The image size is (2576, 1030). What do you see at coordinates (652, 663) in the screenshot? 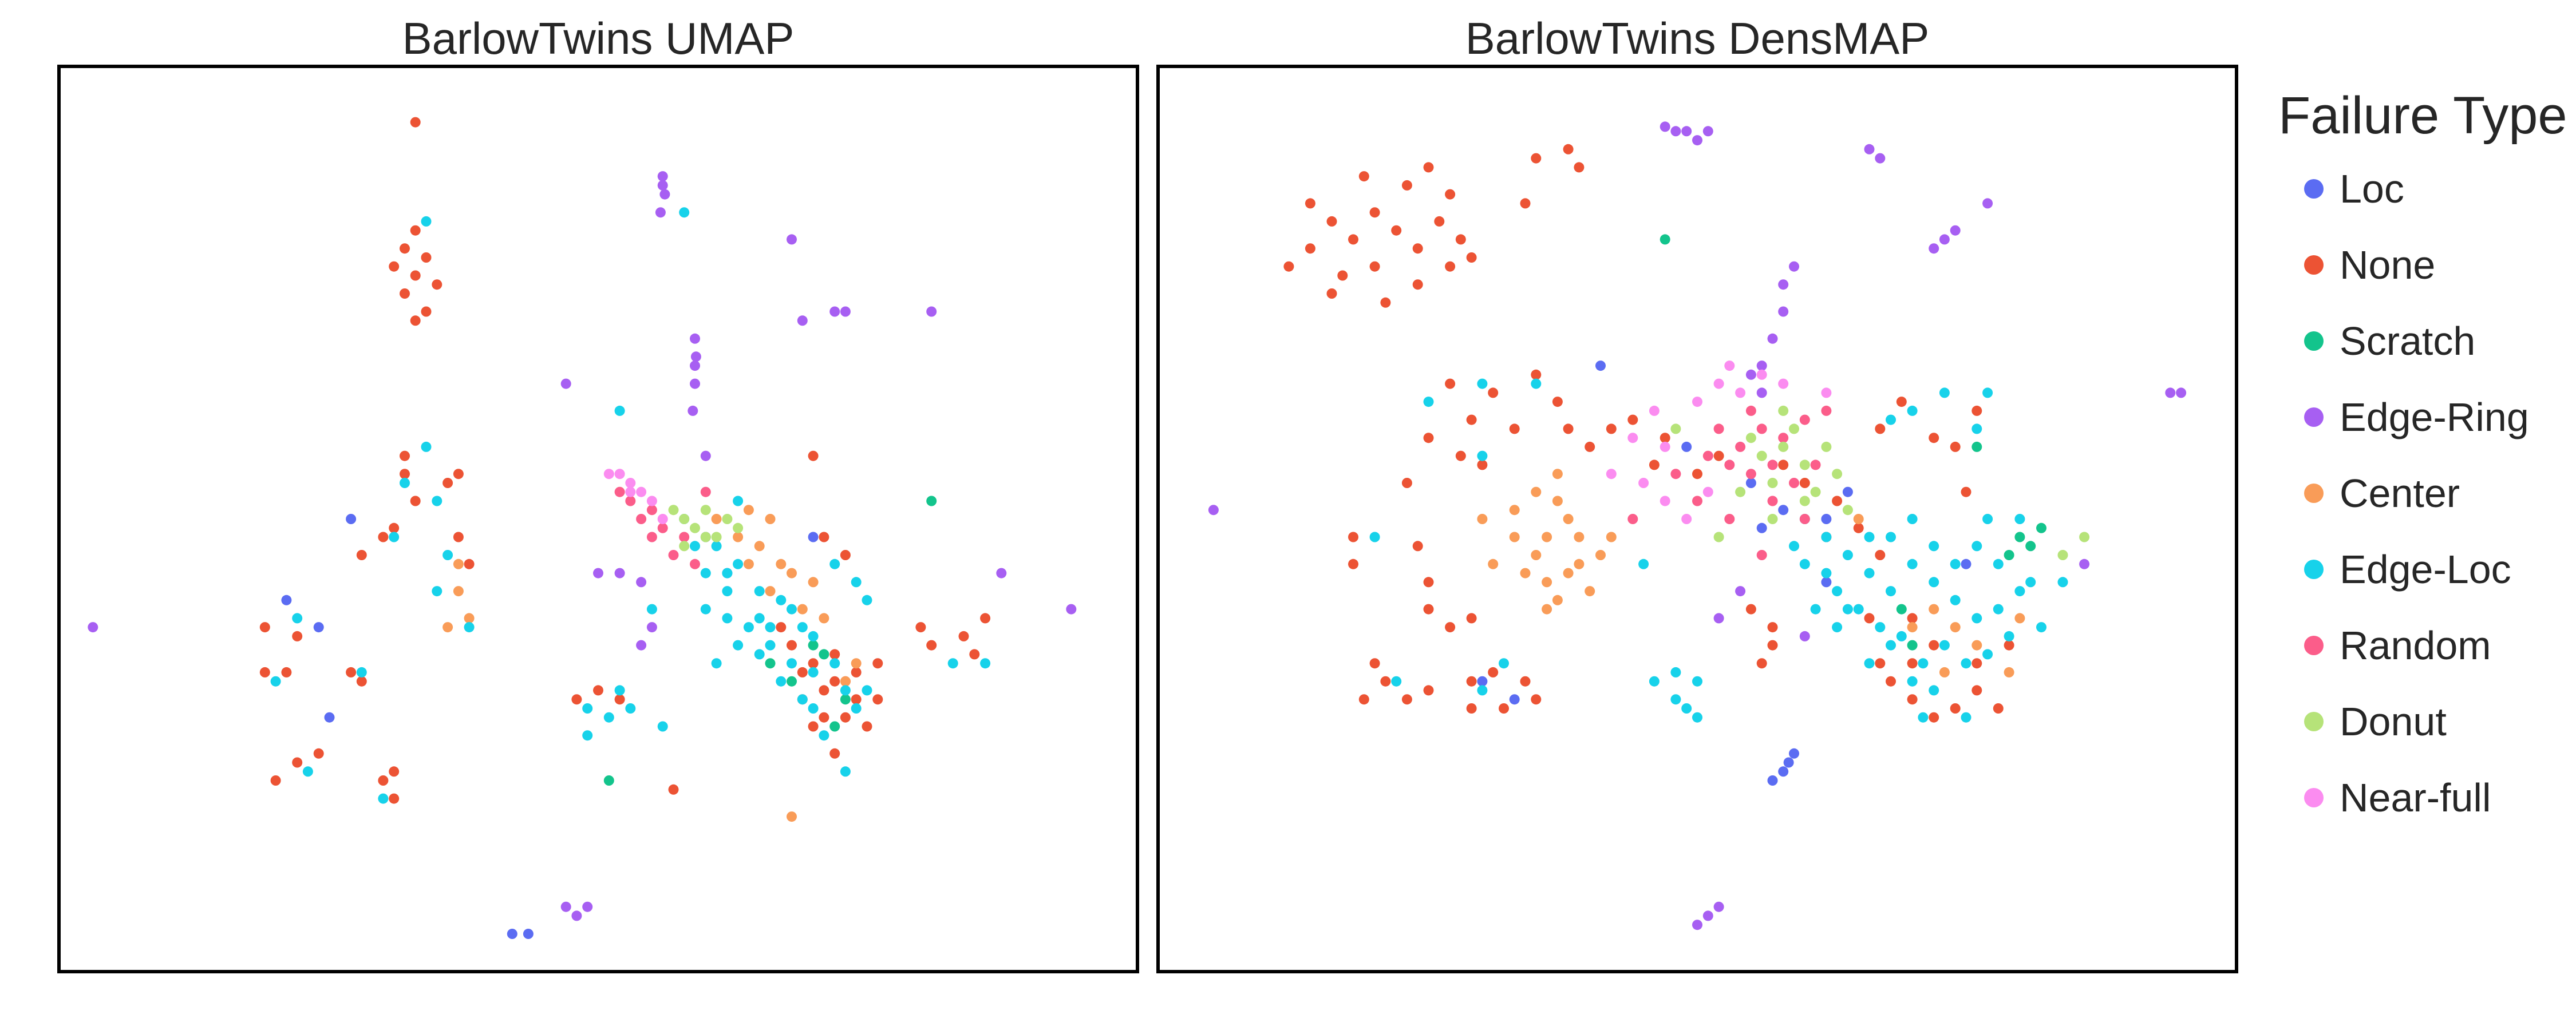
I see `umap-series-center` at bounding box center [652, 663].